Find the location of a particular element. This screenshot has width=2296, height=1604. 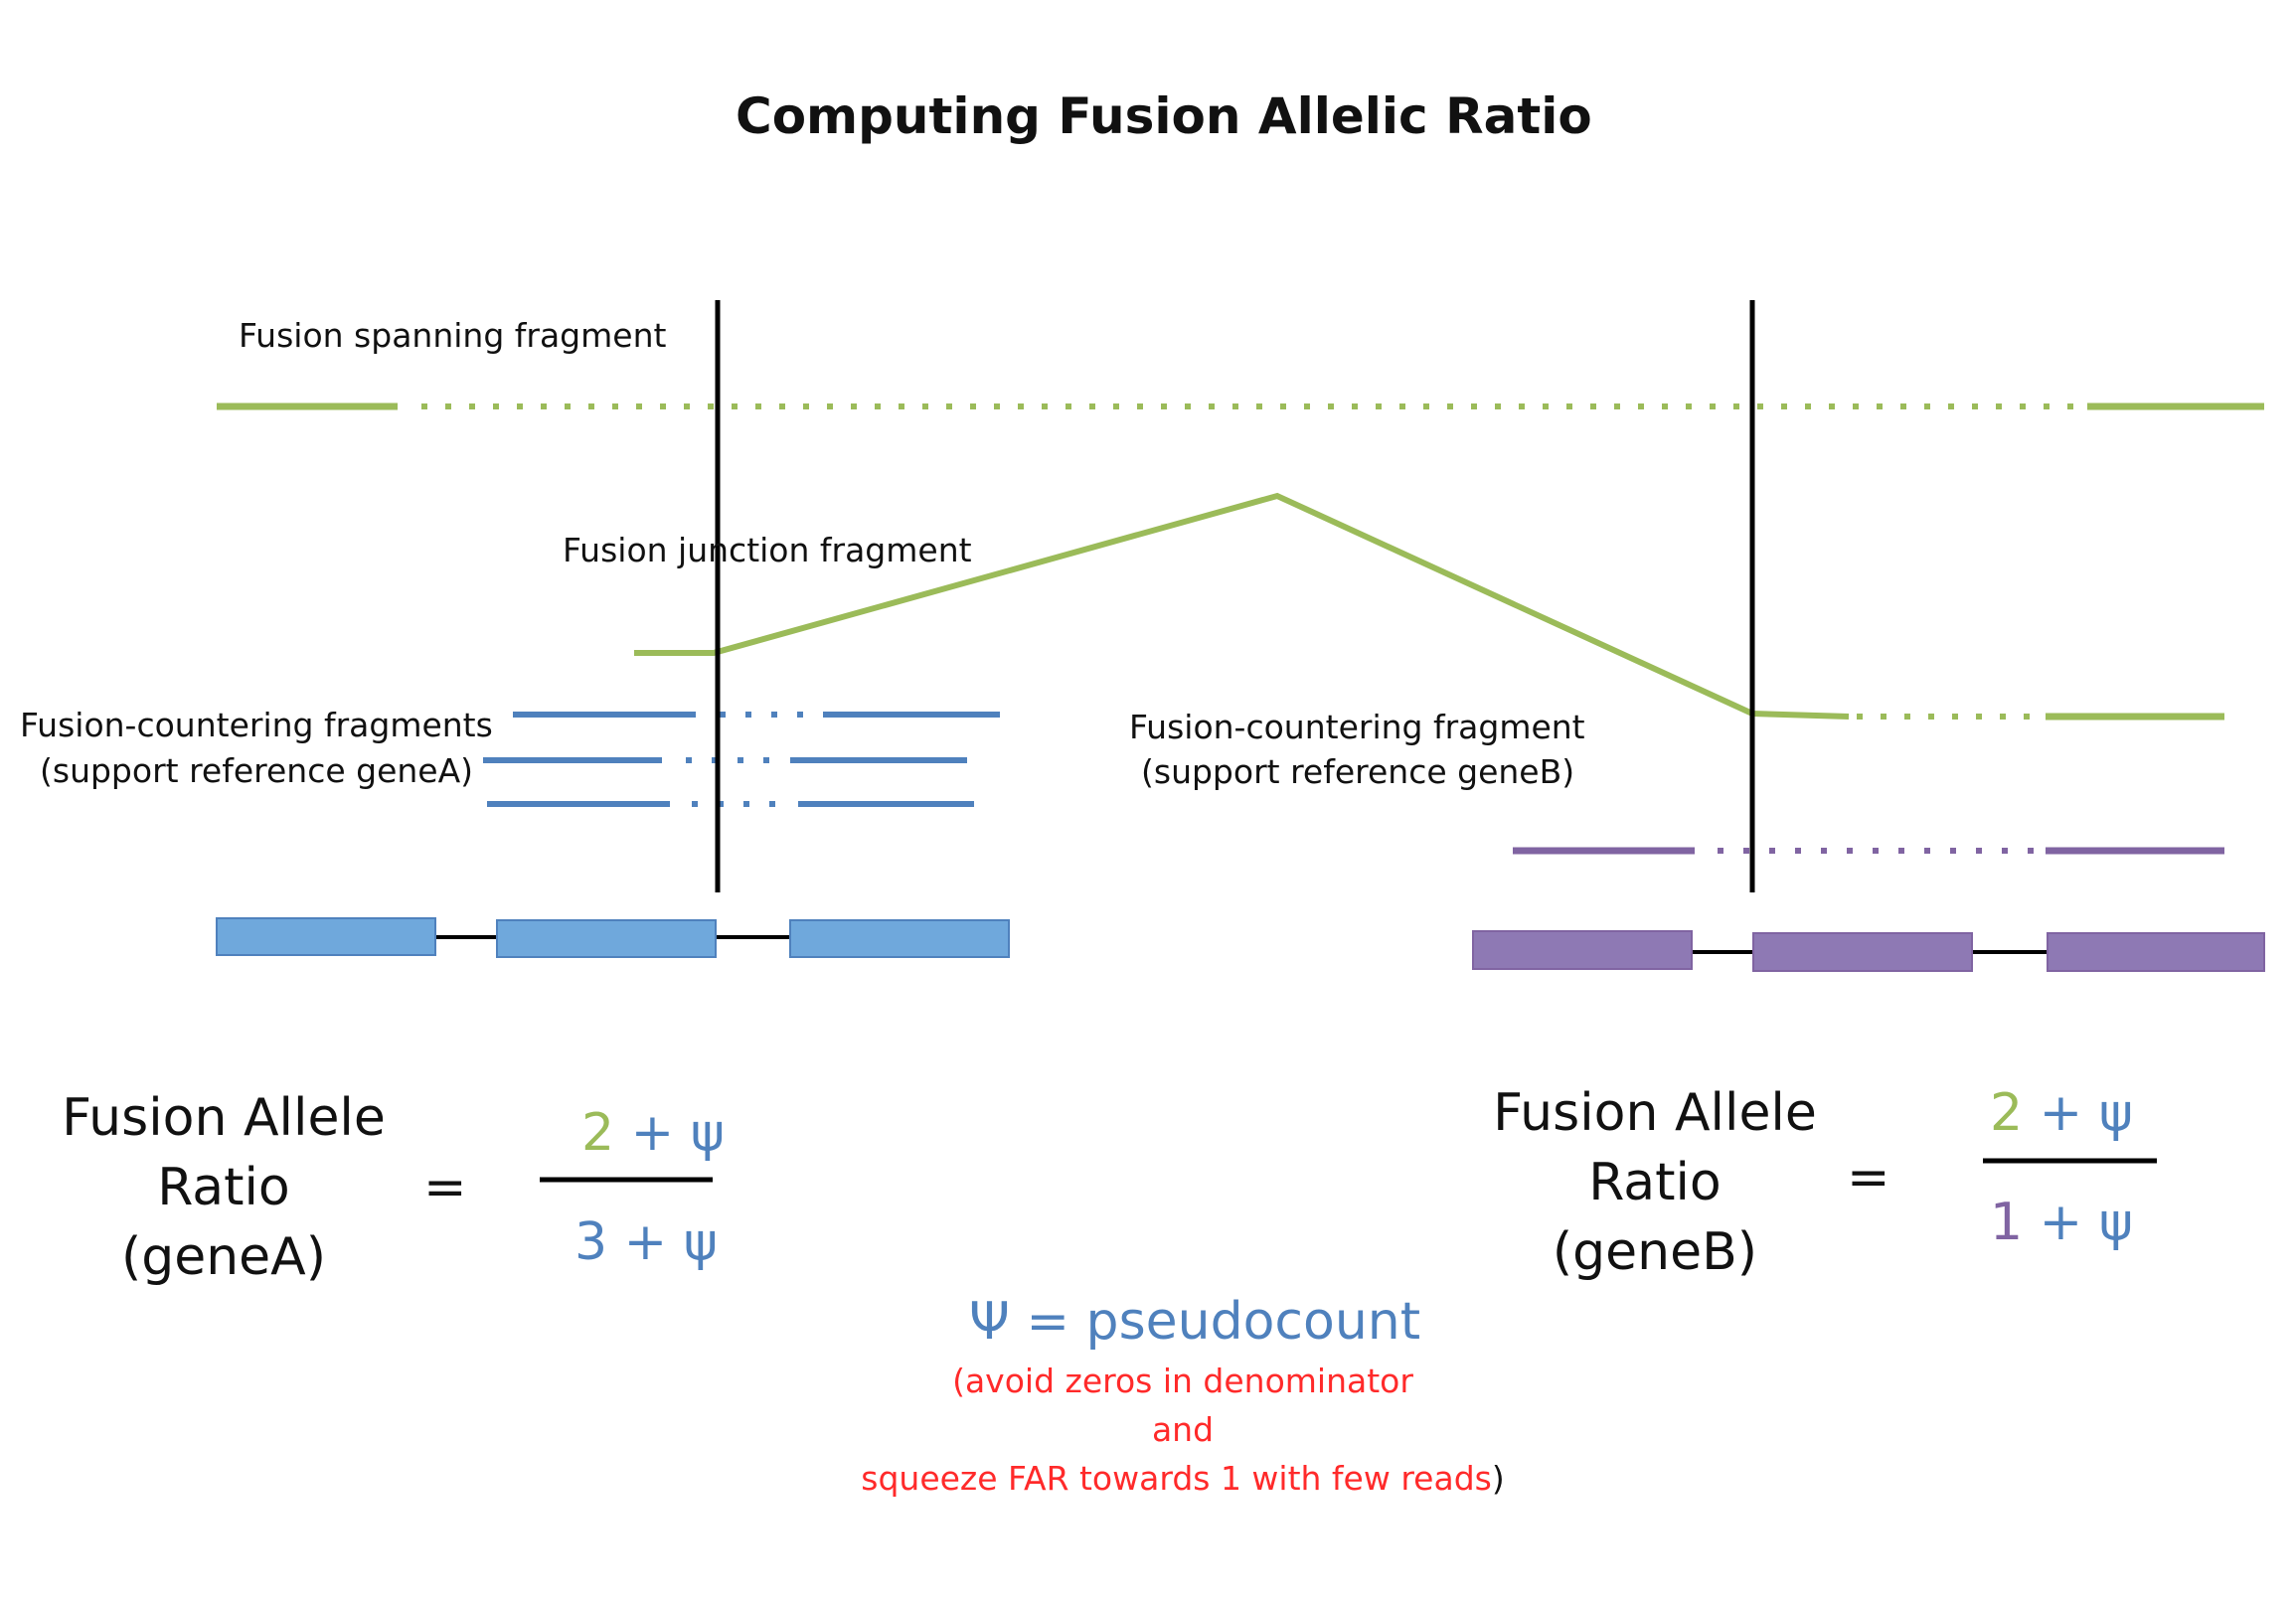

formula-a-numerator-count: 2 is located at coordinates (598, 1133).